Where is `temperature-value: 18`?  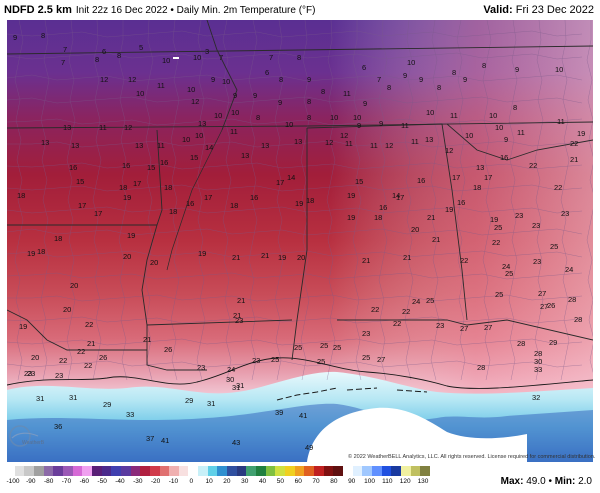
temperature-value: 18 is located at coordinates (234, 205).